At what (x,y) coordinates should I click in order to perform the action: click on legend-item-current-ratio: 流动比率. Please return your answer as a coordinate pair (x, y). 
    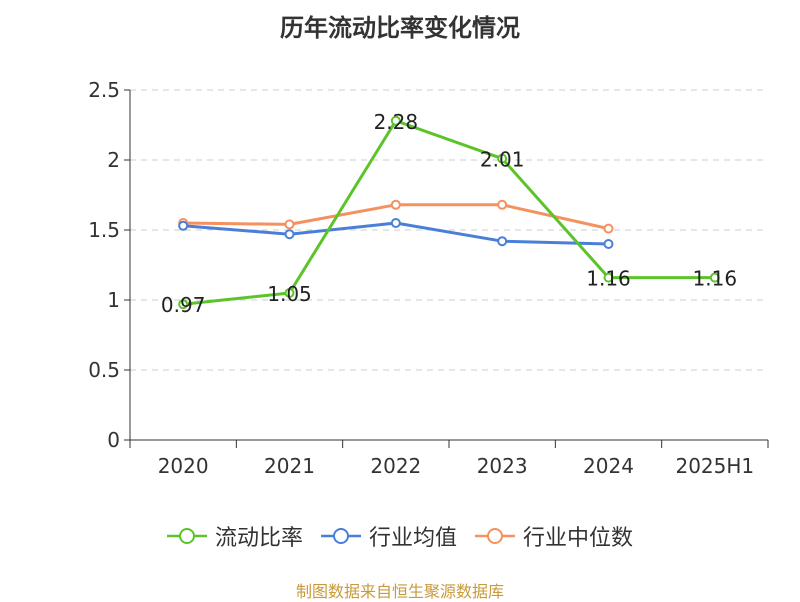
    Looking at the image, I should click on (234, 536).